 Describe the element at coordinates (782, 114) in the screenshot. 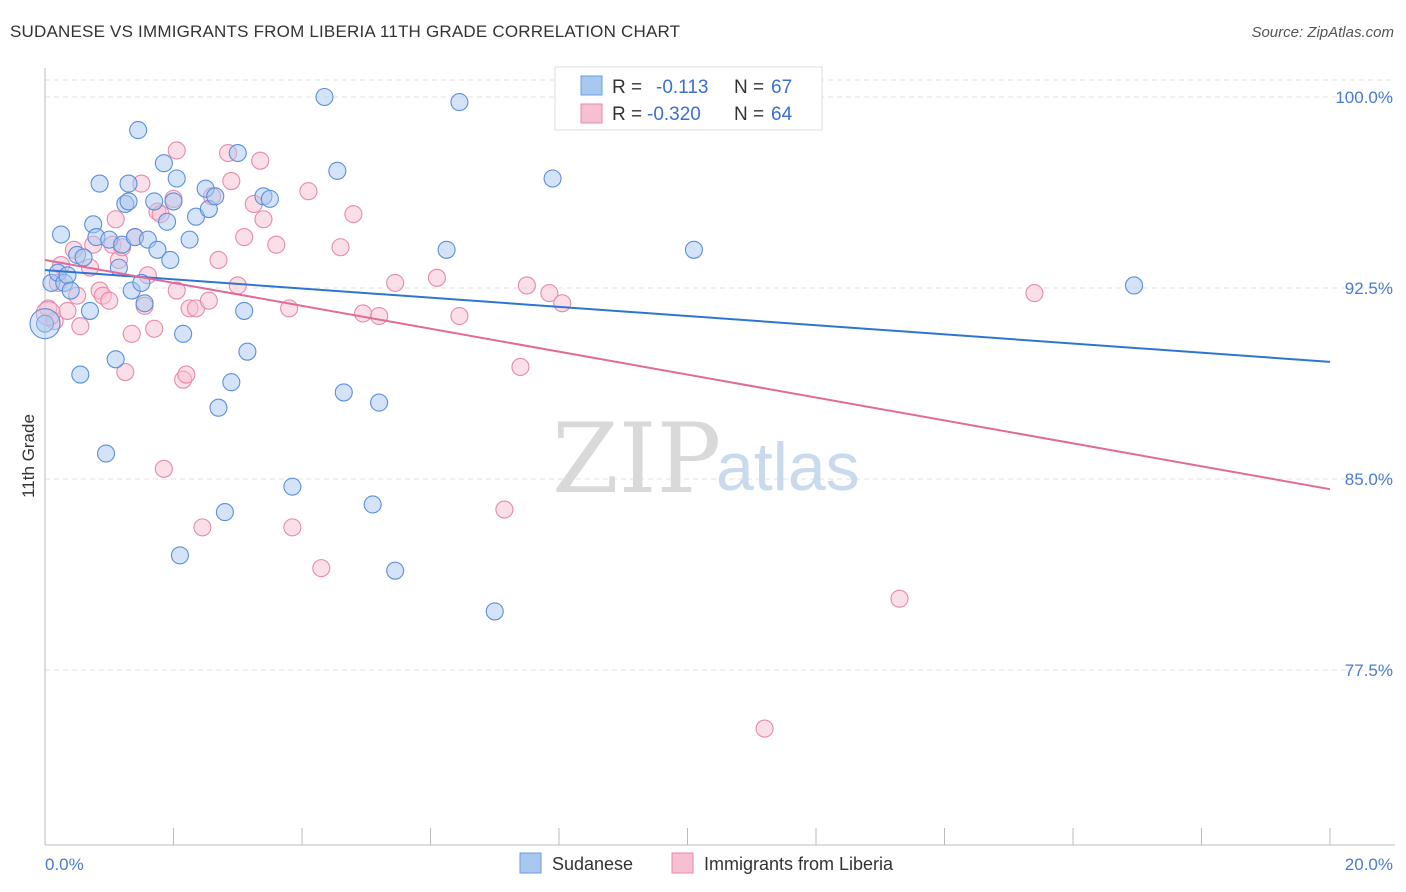

I see `legend-n-value-liberia: 64` at that location.